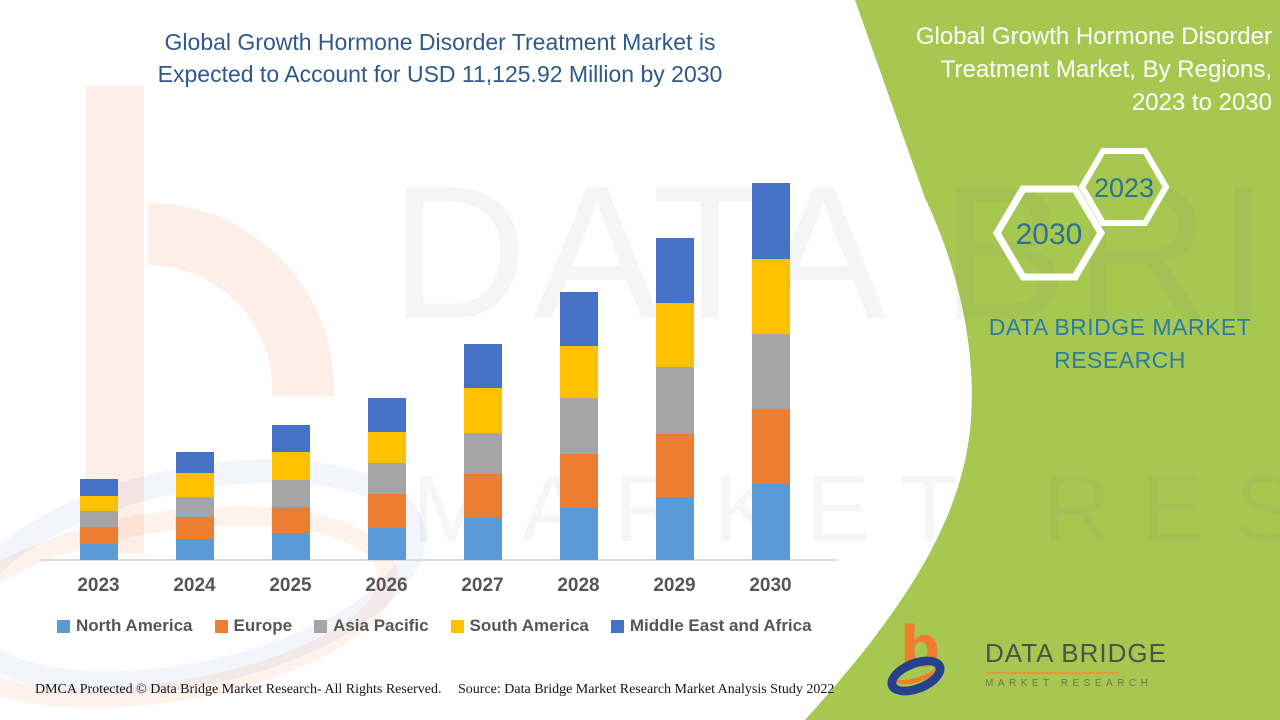  What do you see at coordinates (194, 585) in the screenshot?
I see `x-axis-label-2024: 2024` at bounding box center [194, 585].